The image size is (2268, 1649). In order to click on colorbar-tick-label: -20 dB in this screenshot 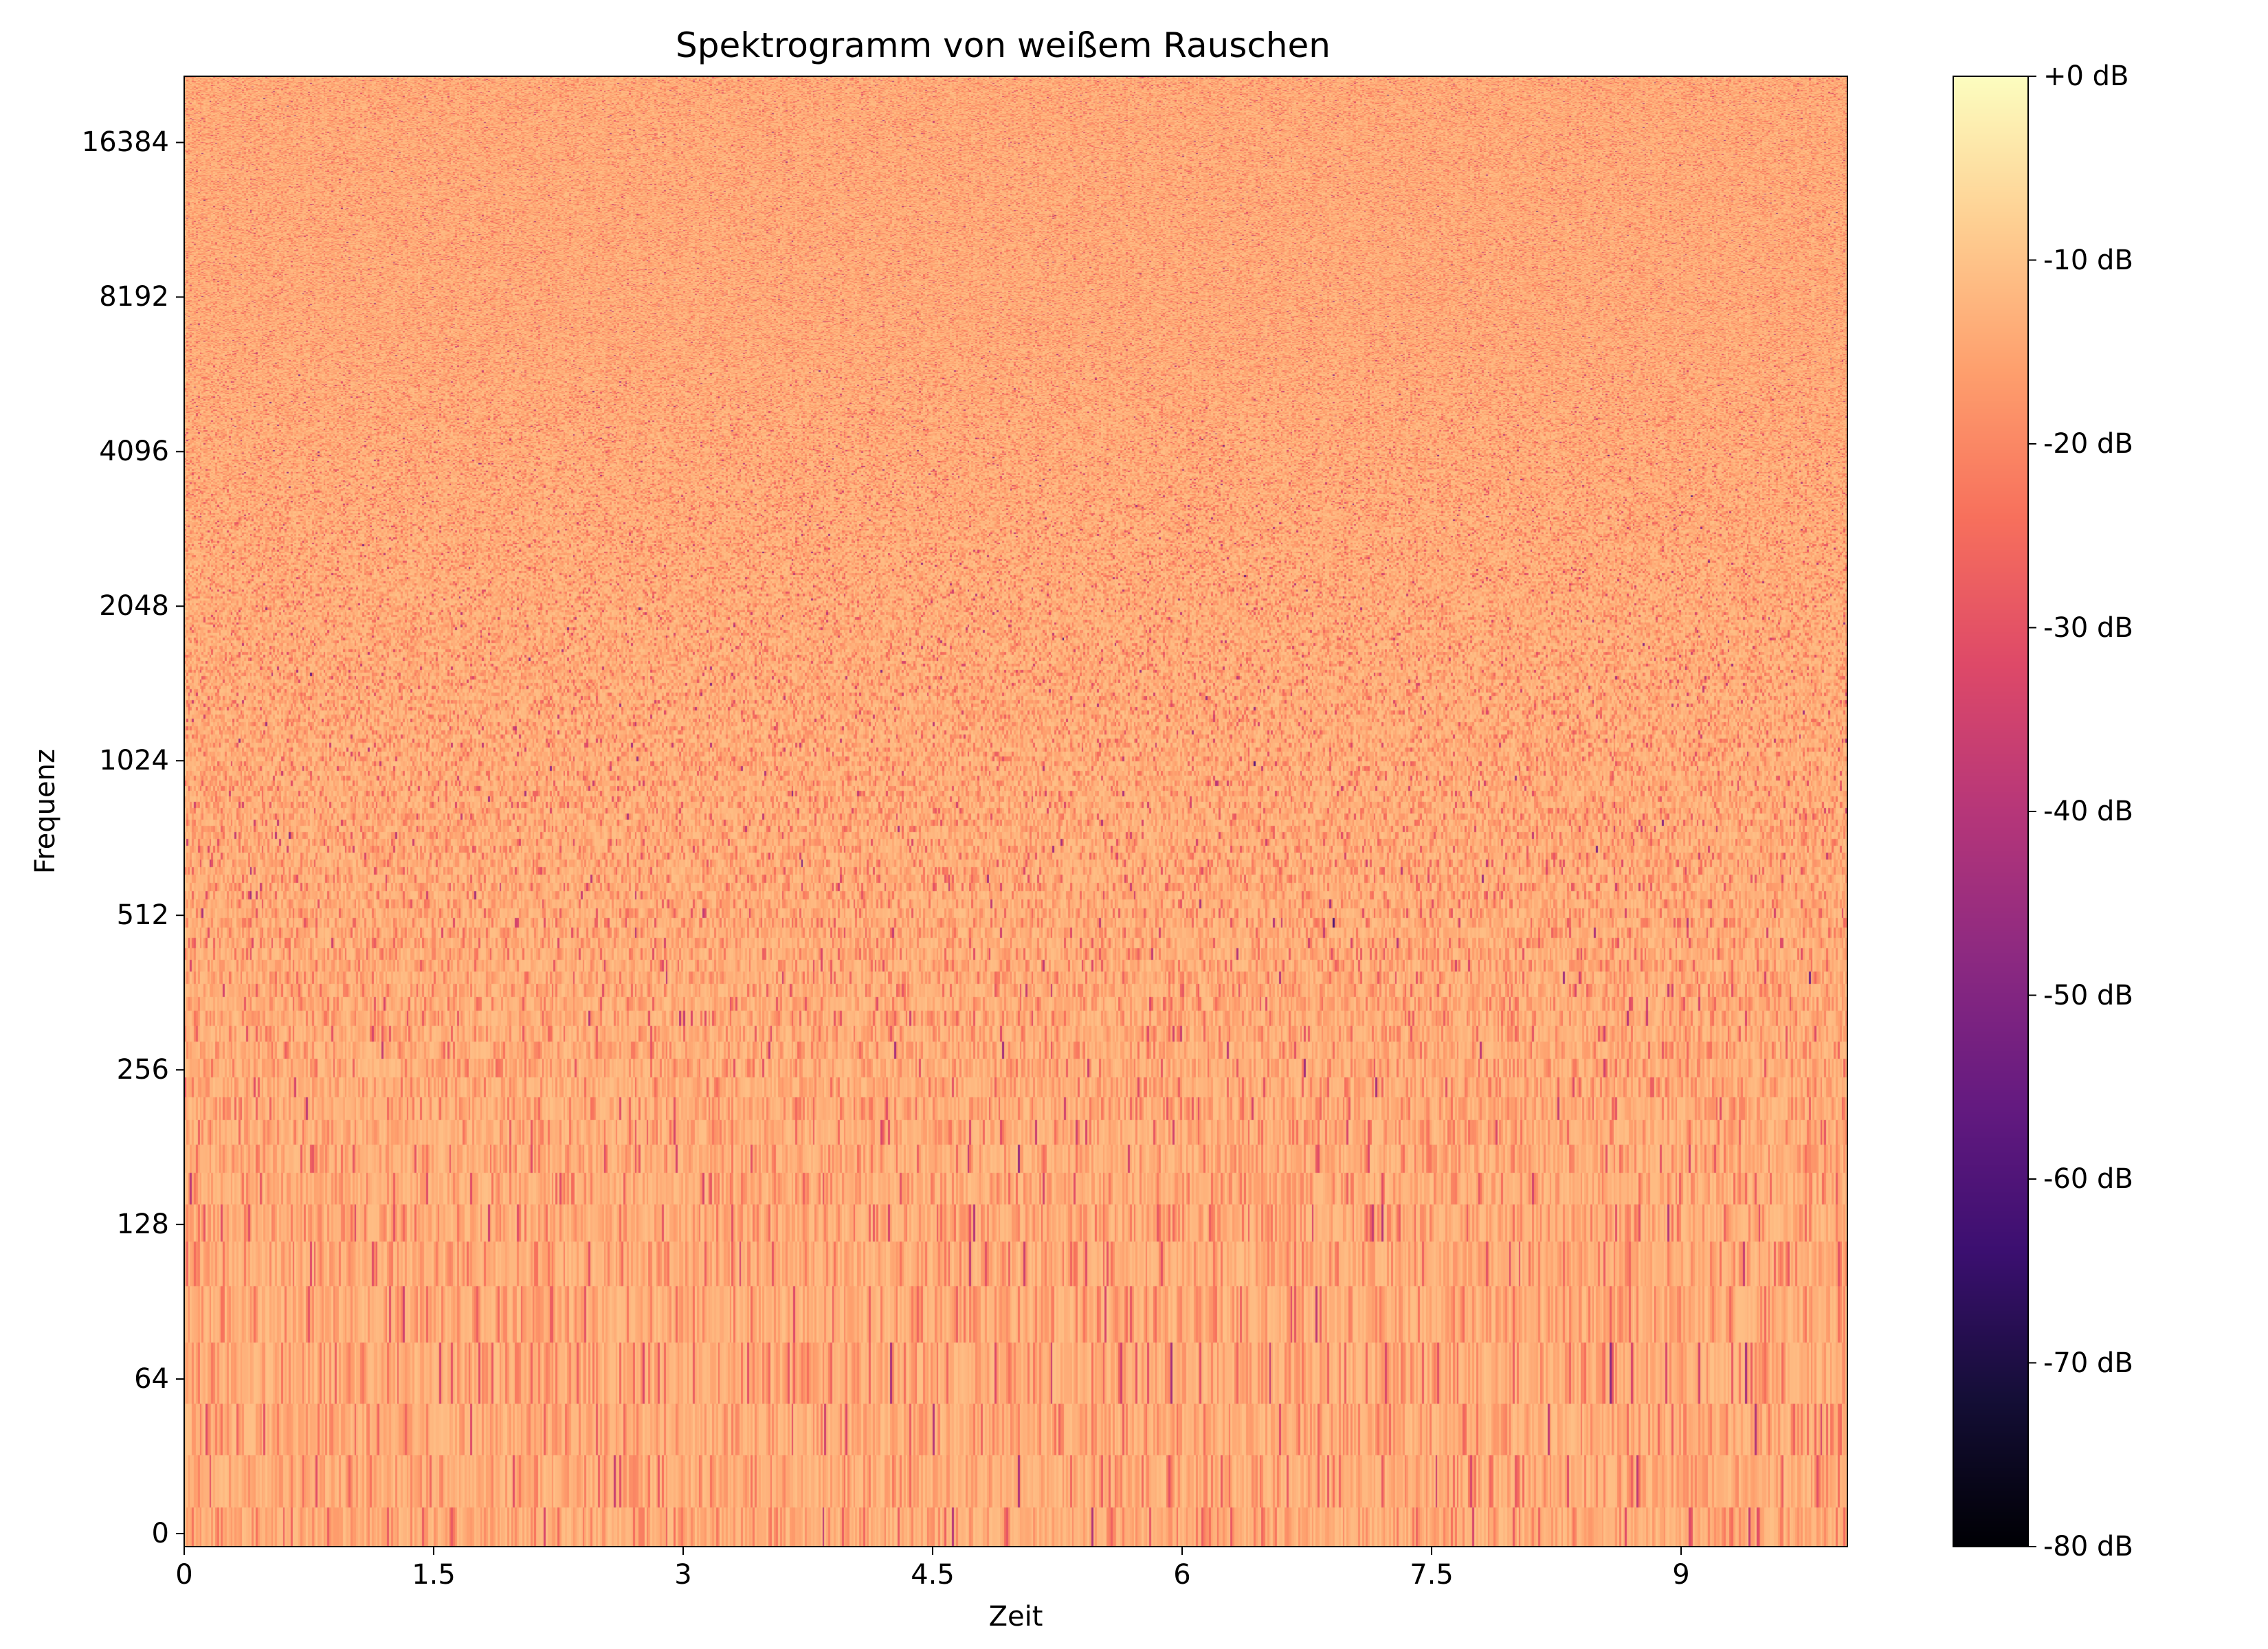, I will do `click(2088, 444)`.